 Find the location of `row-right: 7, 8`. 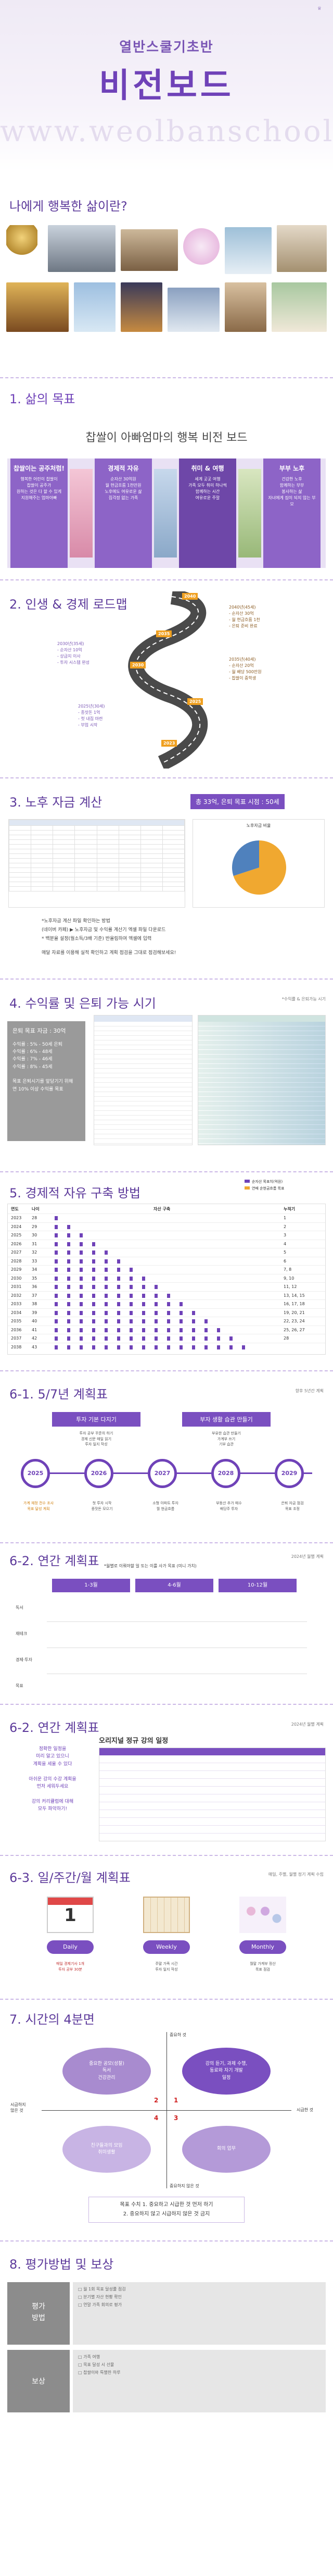

row-right: 7, 8 is located at coordinates (288, 1269).